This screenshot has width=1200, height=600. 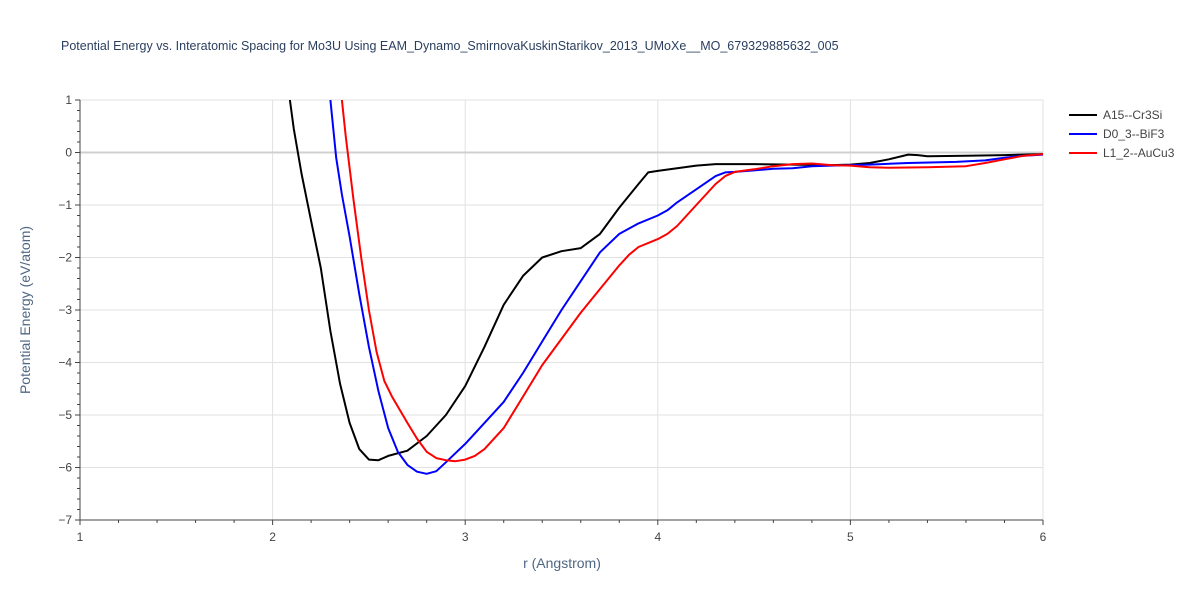 What do you see at coordinates (65, 415) in the screenshot?
I see `y-tick-label: −5` at bounding box center [65, 415].